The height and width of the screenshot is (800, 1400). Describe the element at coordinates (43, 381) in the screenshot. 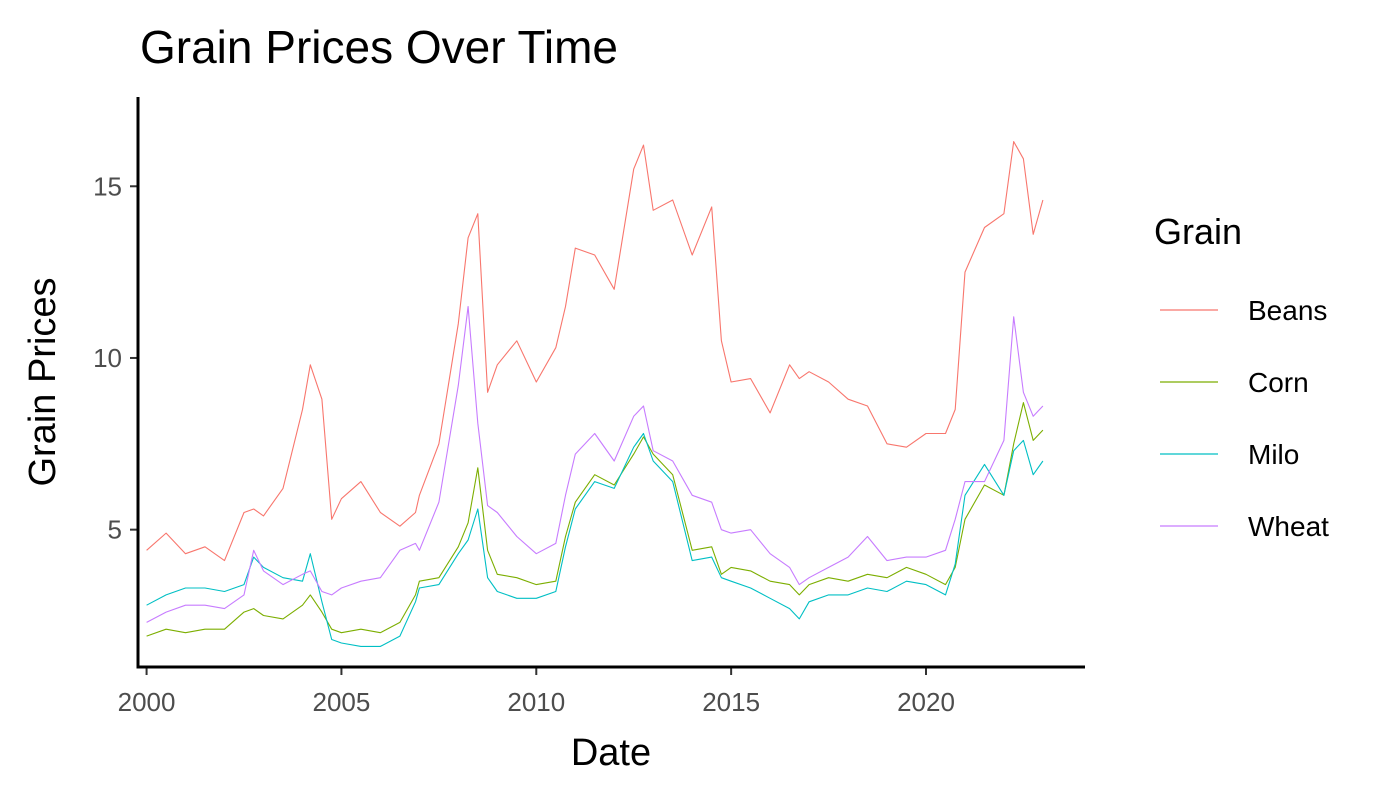

I see `y-axis-title: Grain Prices` at that location.